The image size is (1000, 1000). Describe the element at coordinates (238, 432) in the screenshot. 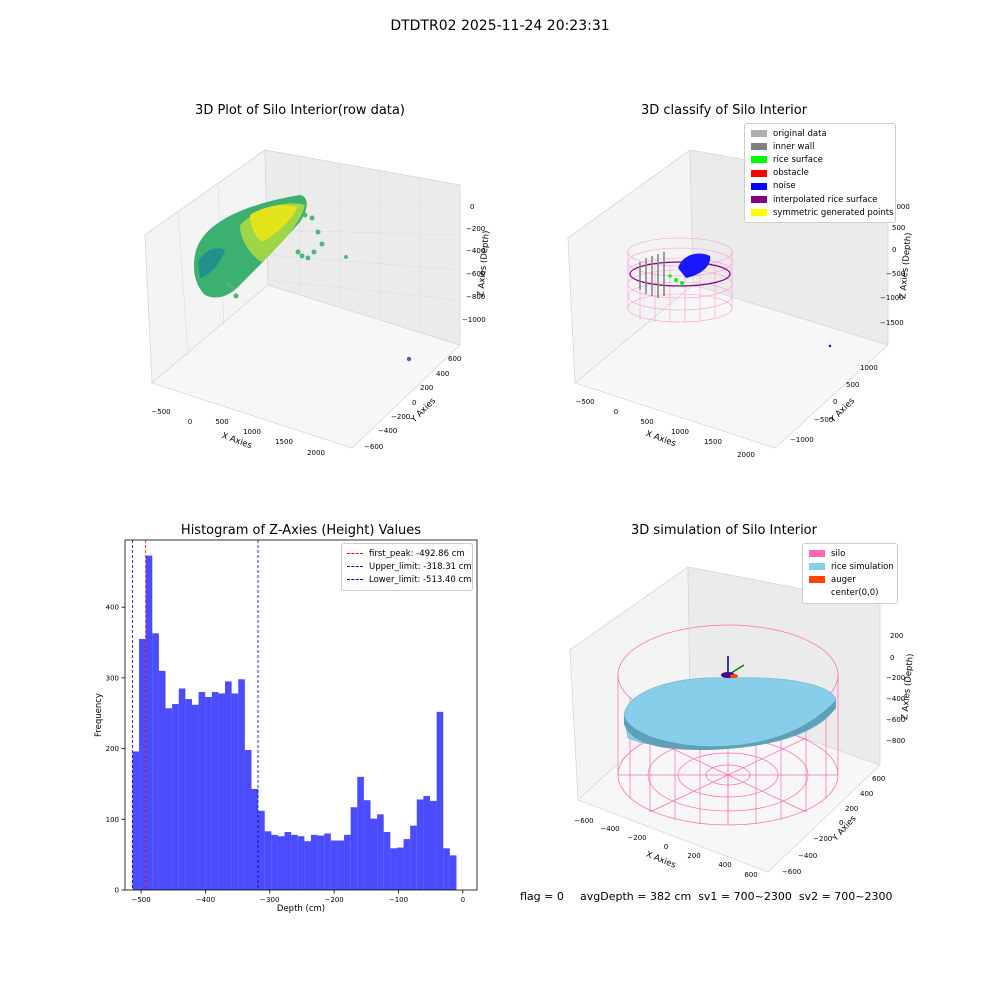

I see `raw-x-ticks: −500 0 500 1000 1500 2000` at that location.